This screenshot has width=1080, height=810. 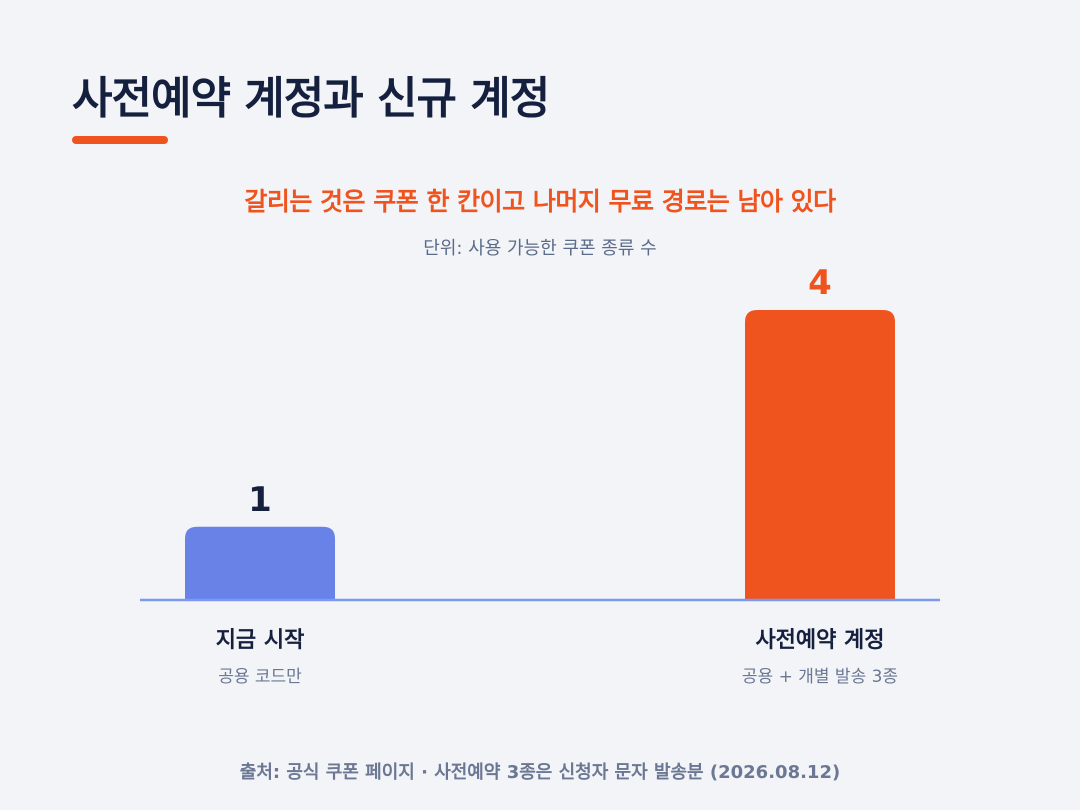 What do you see at coordinates (540, 248) in the screenshot?
I see `unit-label: 단위: 사용 가능한 쿠폰 종류 수` at bounding box center [540, 248].